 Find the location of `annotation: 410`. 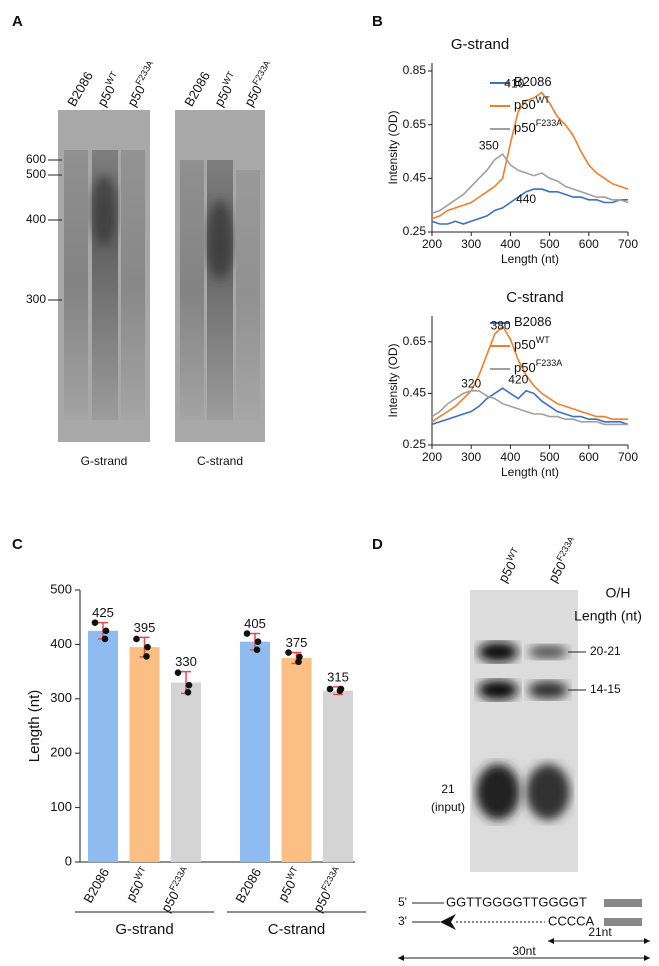

annotation: 410 is located at coordinates (514, 84).